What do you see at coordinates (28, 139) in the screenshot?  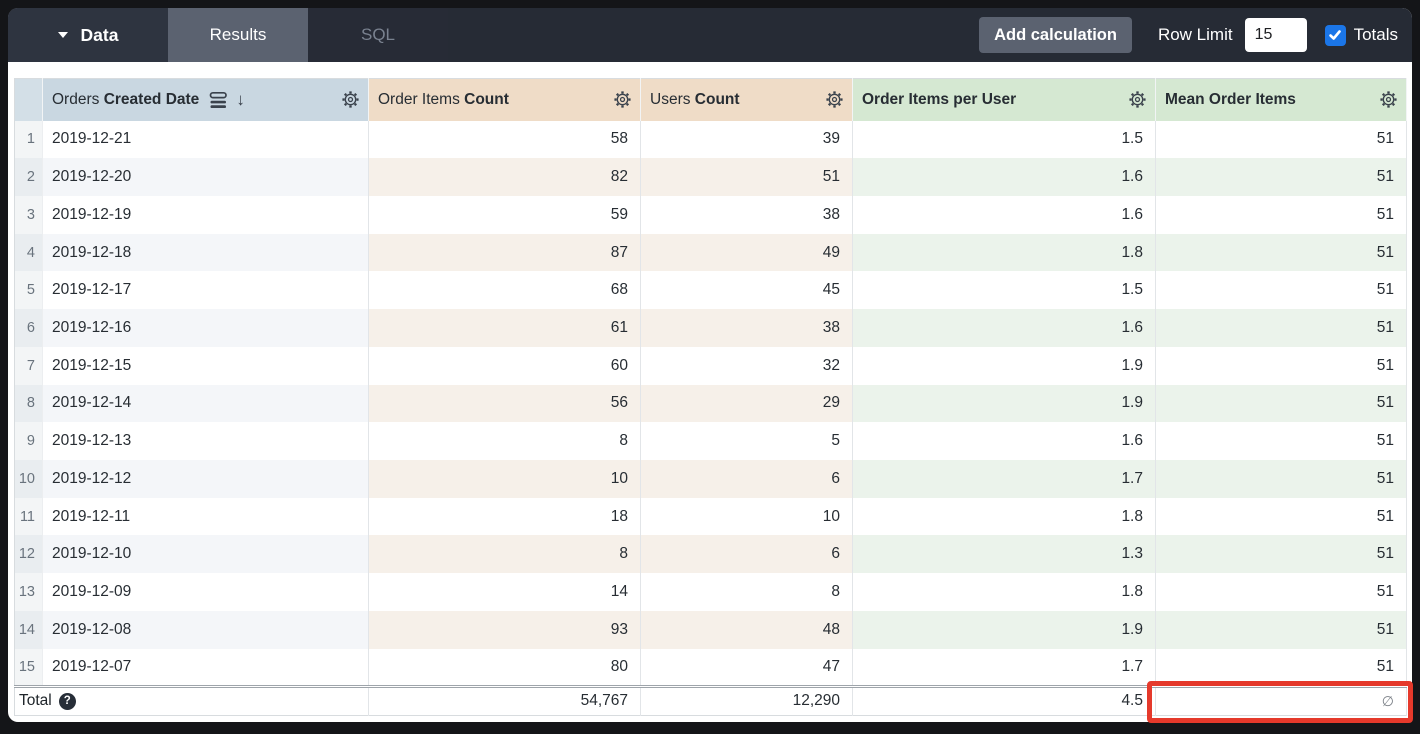 I see `row-number-cell: 1` at bounding box center [28, 139].